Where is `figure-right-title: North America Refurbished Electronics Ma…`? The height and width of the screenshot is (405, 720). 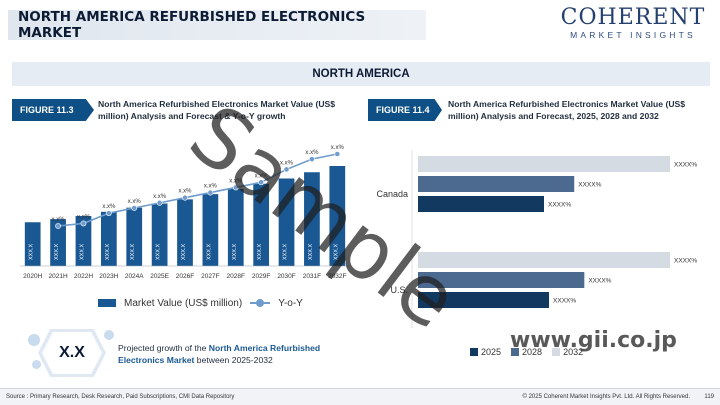 figure-right-title: North America Refurbished Electronics Ma… is located at coordinates (567, 110).